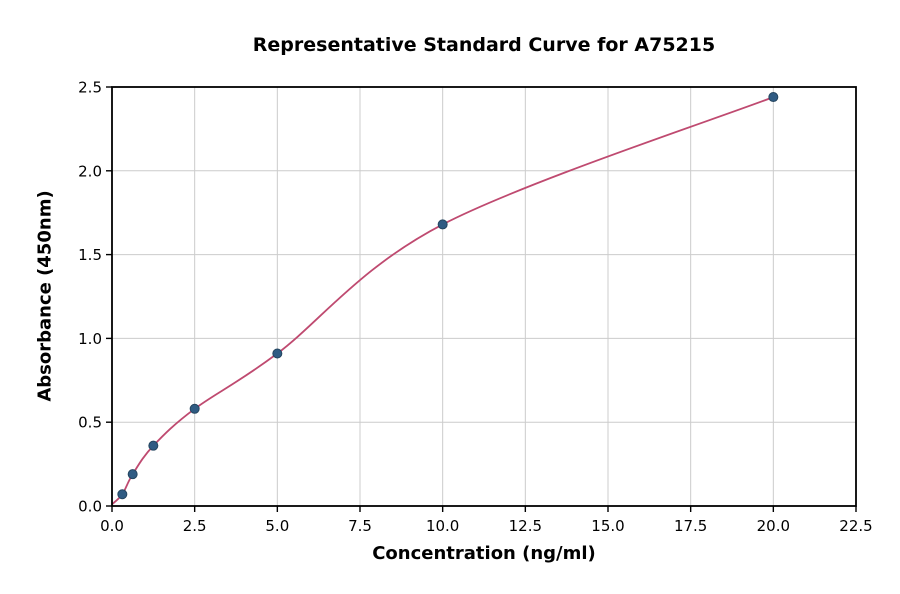 The width and height of the screenshot is (900, 594). Describe the element at coordinates (90, 88) in the screenshot. I see `y-tick-label: 2.5` at that location.